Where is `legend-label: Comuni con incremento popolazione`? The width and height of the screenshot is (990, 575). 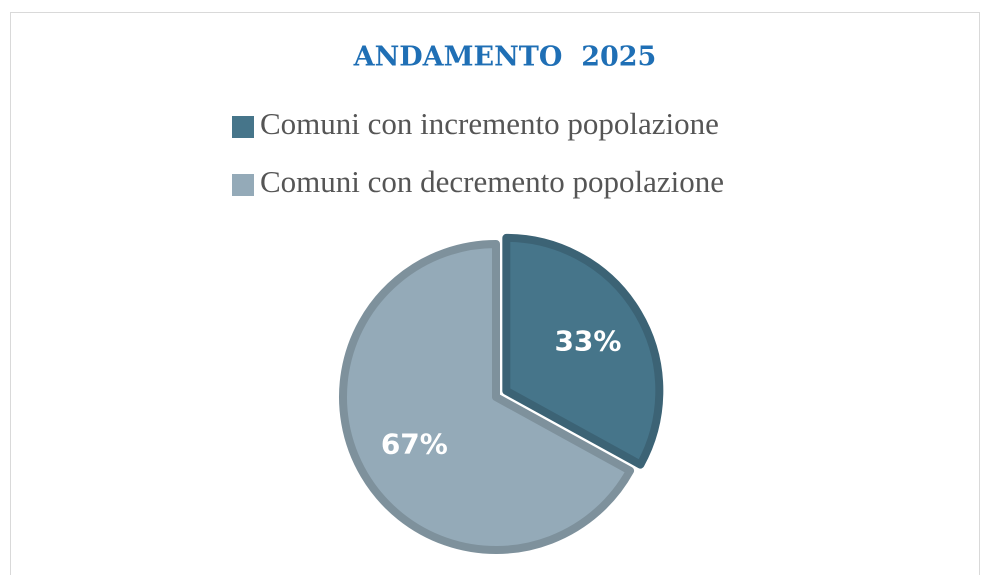 legend-label: Comuni con incremento popolazione is located at coordinates (489, 123).